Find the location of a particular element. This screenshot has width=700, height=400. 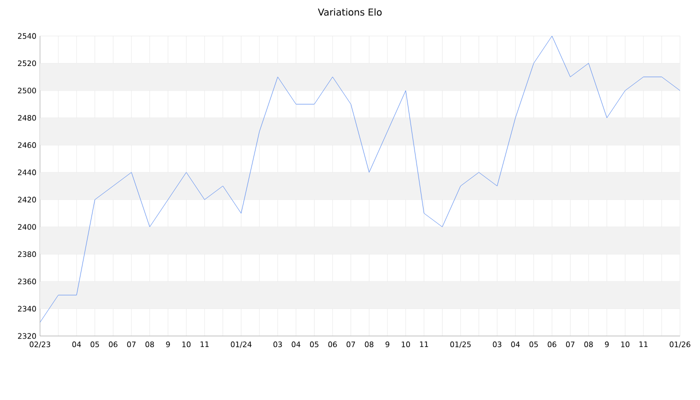

chart-title: Variations Elo is located at coordinates (350, 12).